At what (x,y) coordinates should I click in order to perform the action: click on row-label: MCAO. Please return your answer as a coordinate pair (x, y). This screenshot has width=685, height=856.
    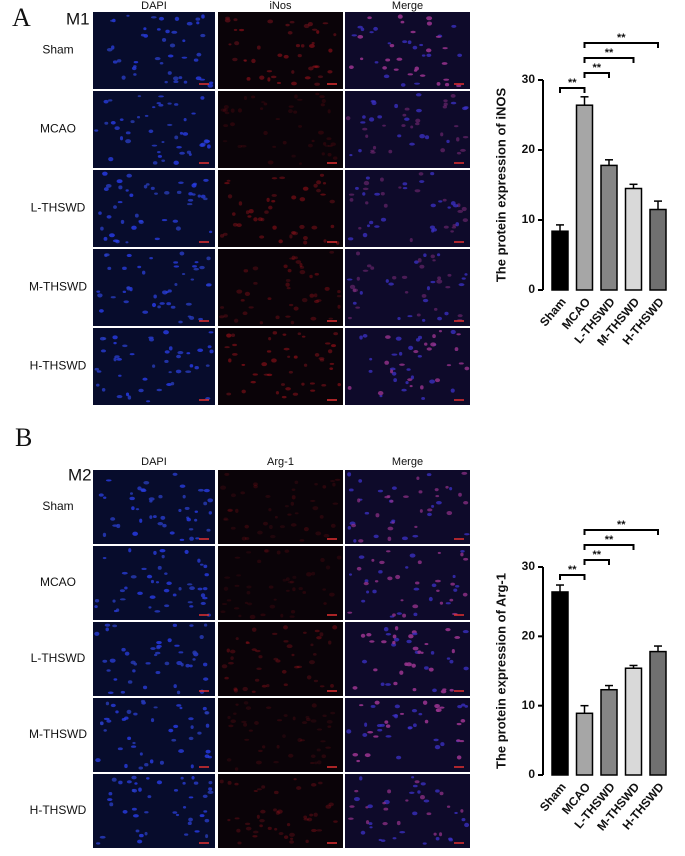
    Looking at the image, I should click on (58, 129).